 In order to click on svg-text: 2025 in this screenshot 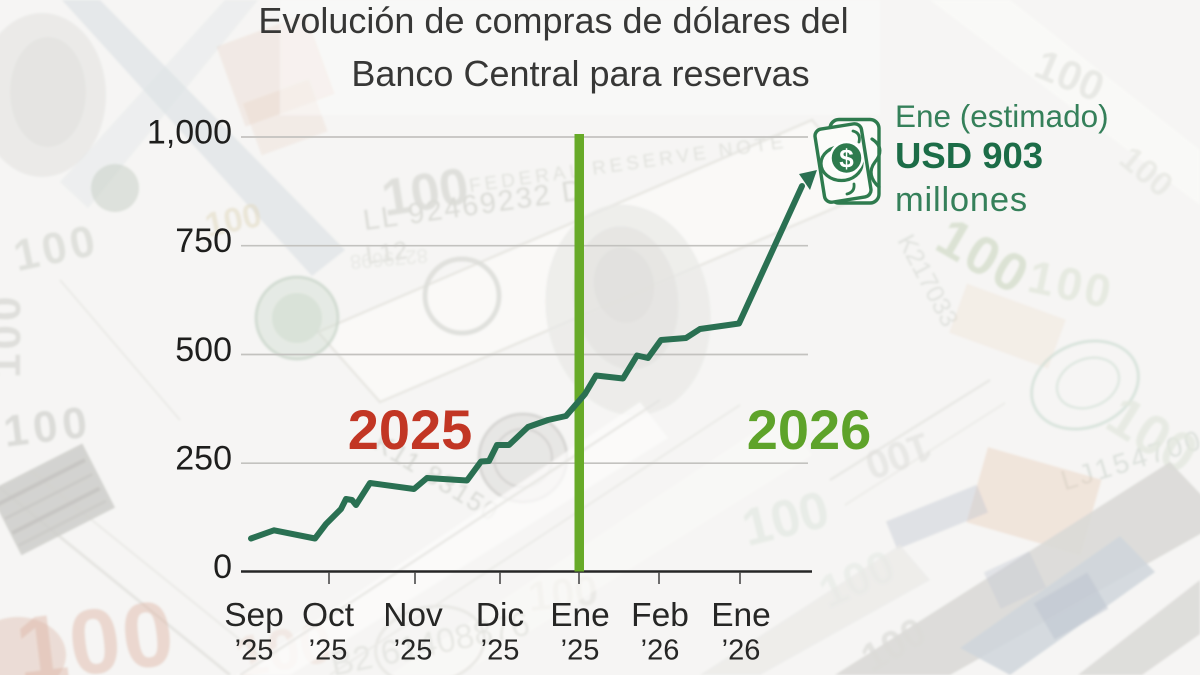, I will do `click(410, 429)`.